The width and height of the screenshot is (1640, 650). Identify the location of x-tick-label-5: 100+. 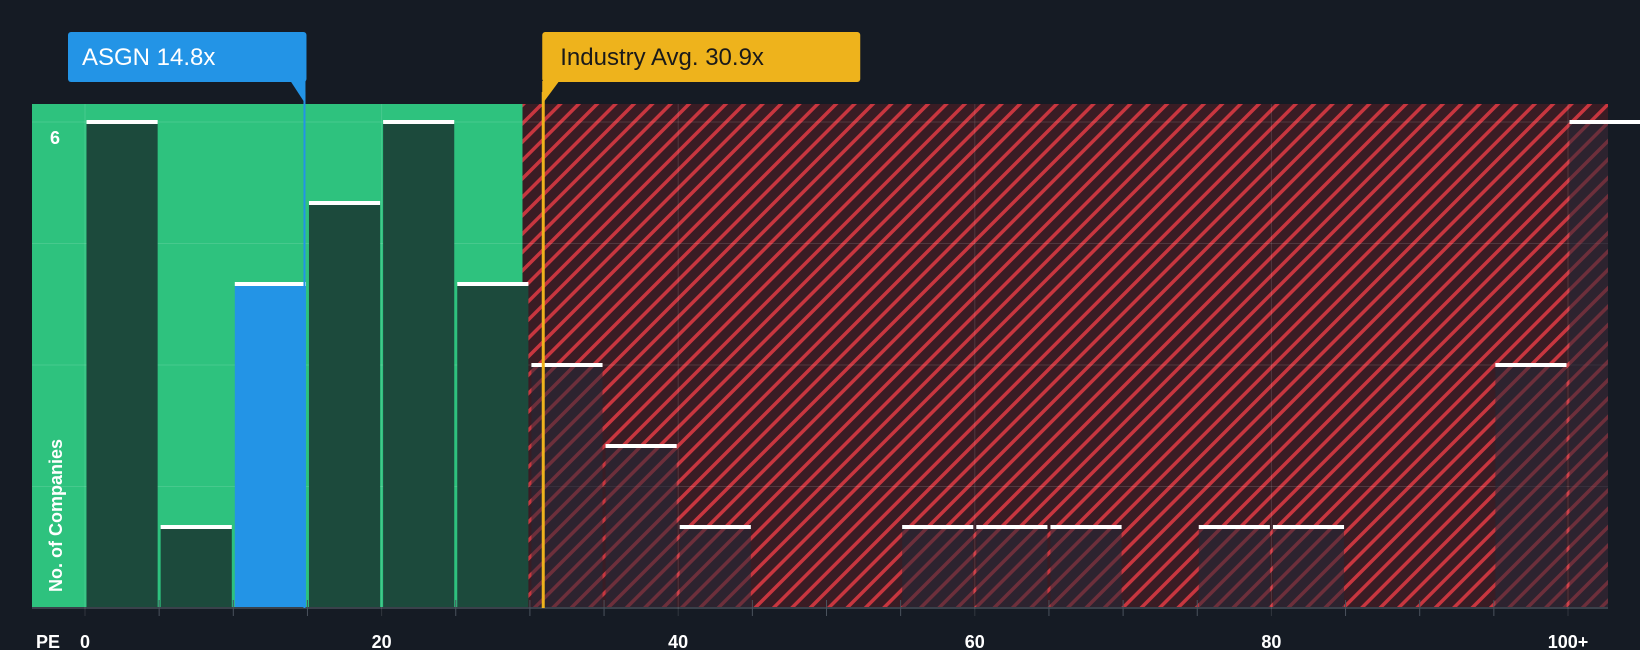
(1568, 641).